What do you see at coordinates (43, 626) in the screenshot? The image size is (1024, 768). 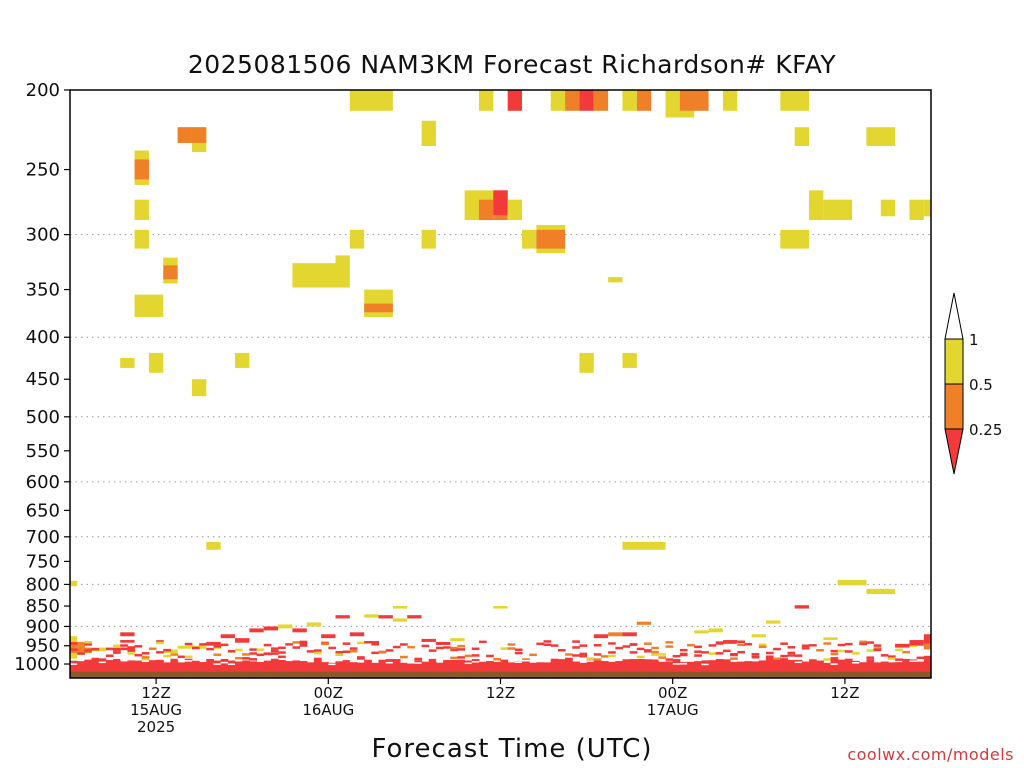 I see `y-tick-label-900: 900` at bounding box center [43, 626].